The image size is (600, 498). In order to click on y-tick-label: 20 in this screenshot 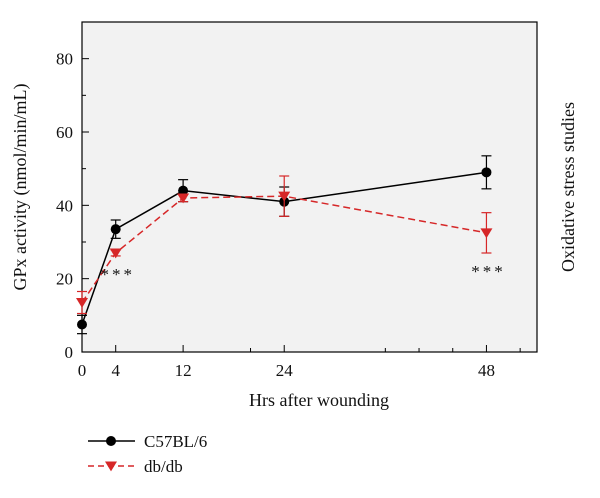, I will do `click(64, 279)`.